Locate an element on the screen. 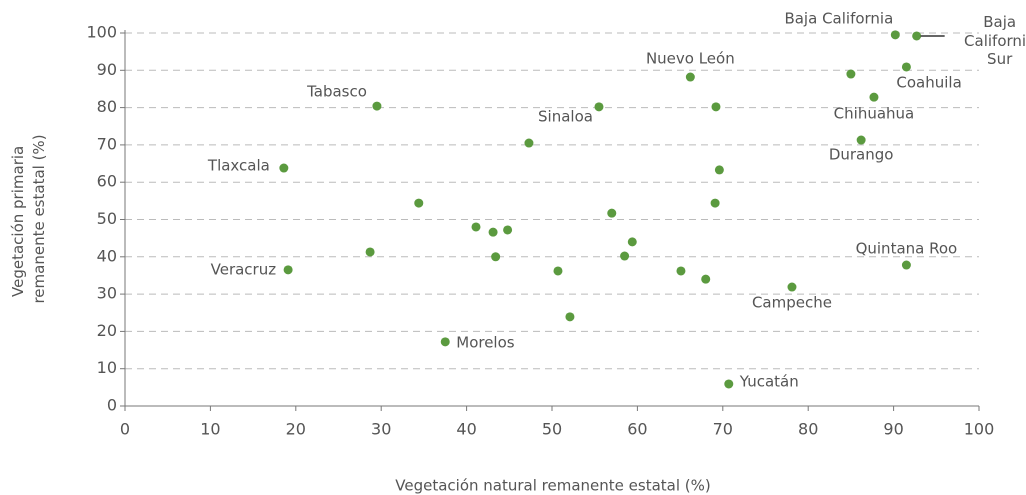 The image size is (1026, 495). x-tick-label: 10 is located at coordinates (210, 429).